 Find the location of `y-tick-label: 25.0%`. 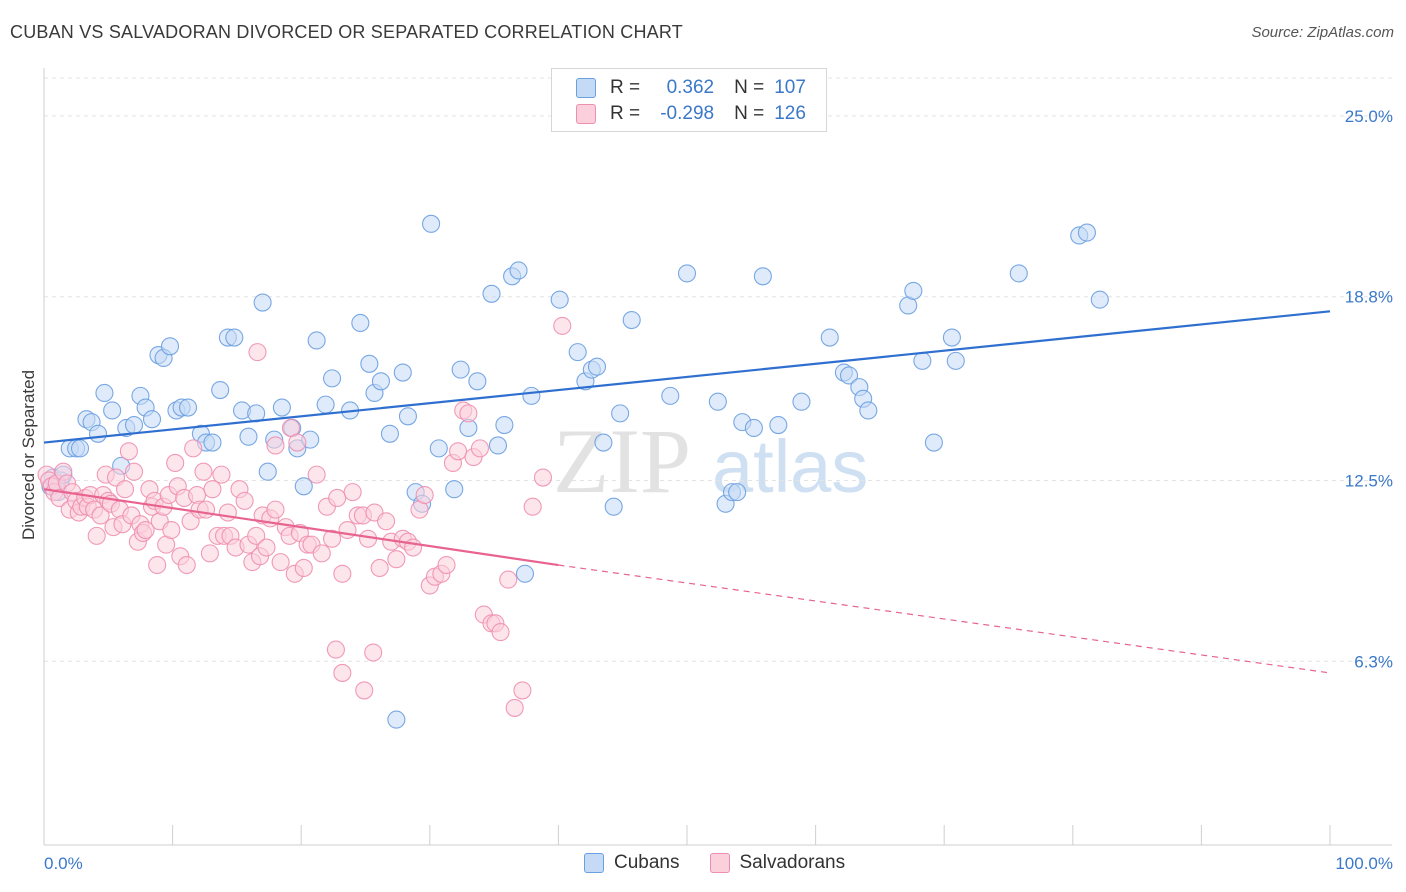

y-tick-label: 25.0% is located at coordinates (1369, 116).